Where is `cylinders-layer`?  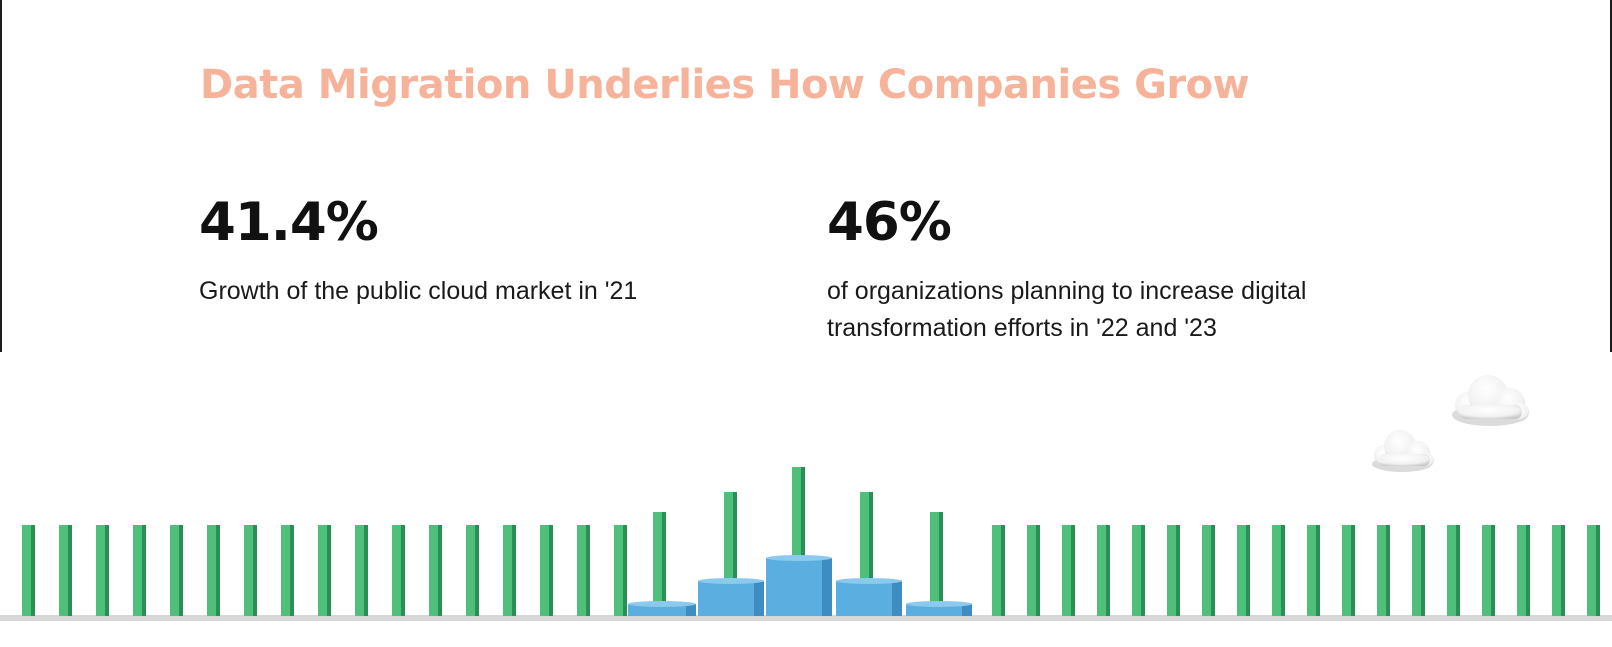
cylinders-layer is located at coordinates (800, 585).